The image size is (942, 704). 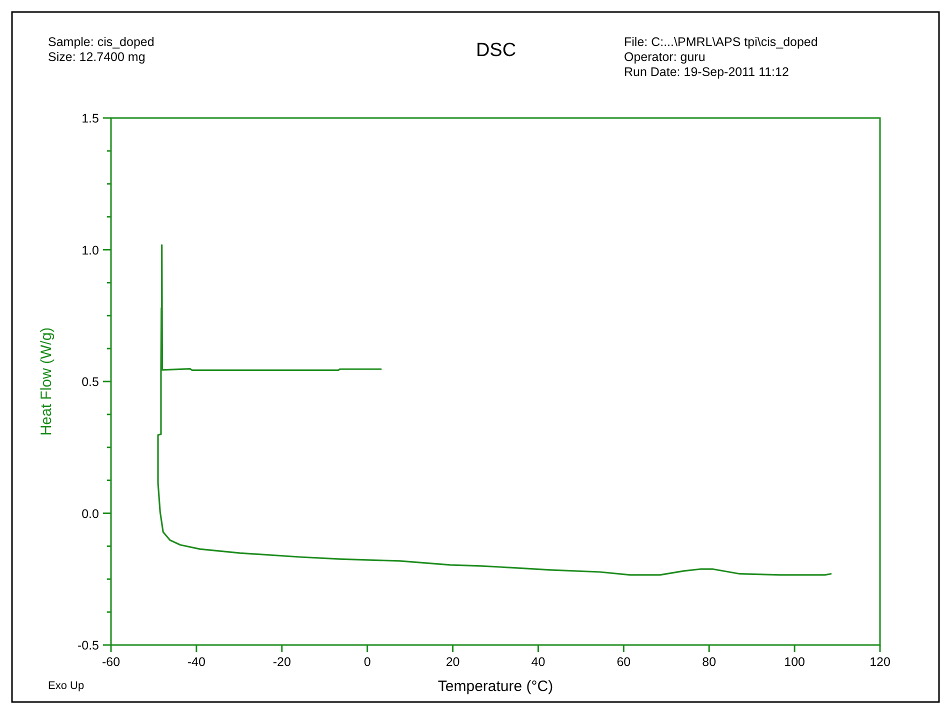 What do you see at coordinates (496, 50) in the screenshot?
I see `chart-title: DSC` at bounding box center [496, 50].